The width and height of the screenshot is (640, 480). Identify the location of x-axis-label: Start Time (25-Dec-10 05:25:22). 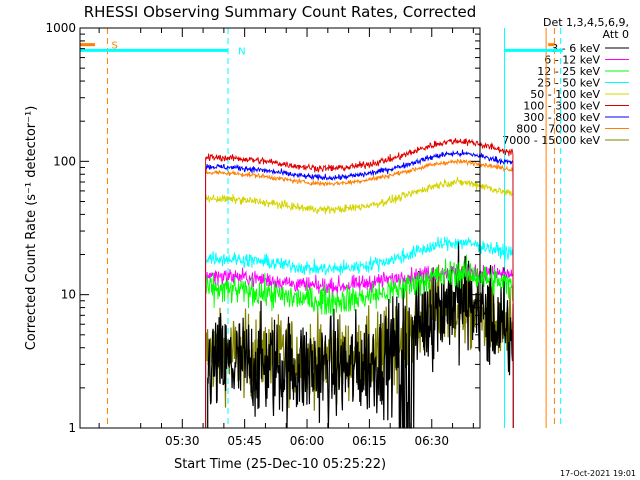
(280, 464).